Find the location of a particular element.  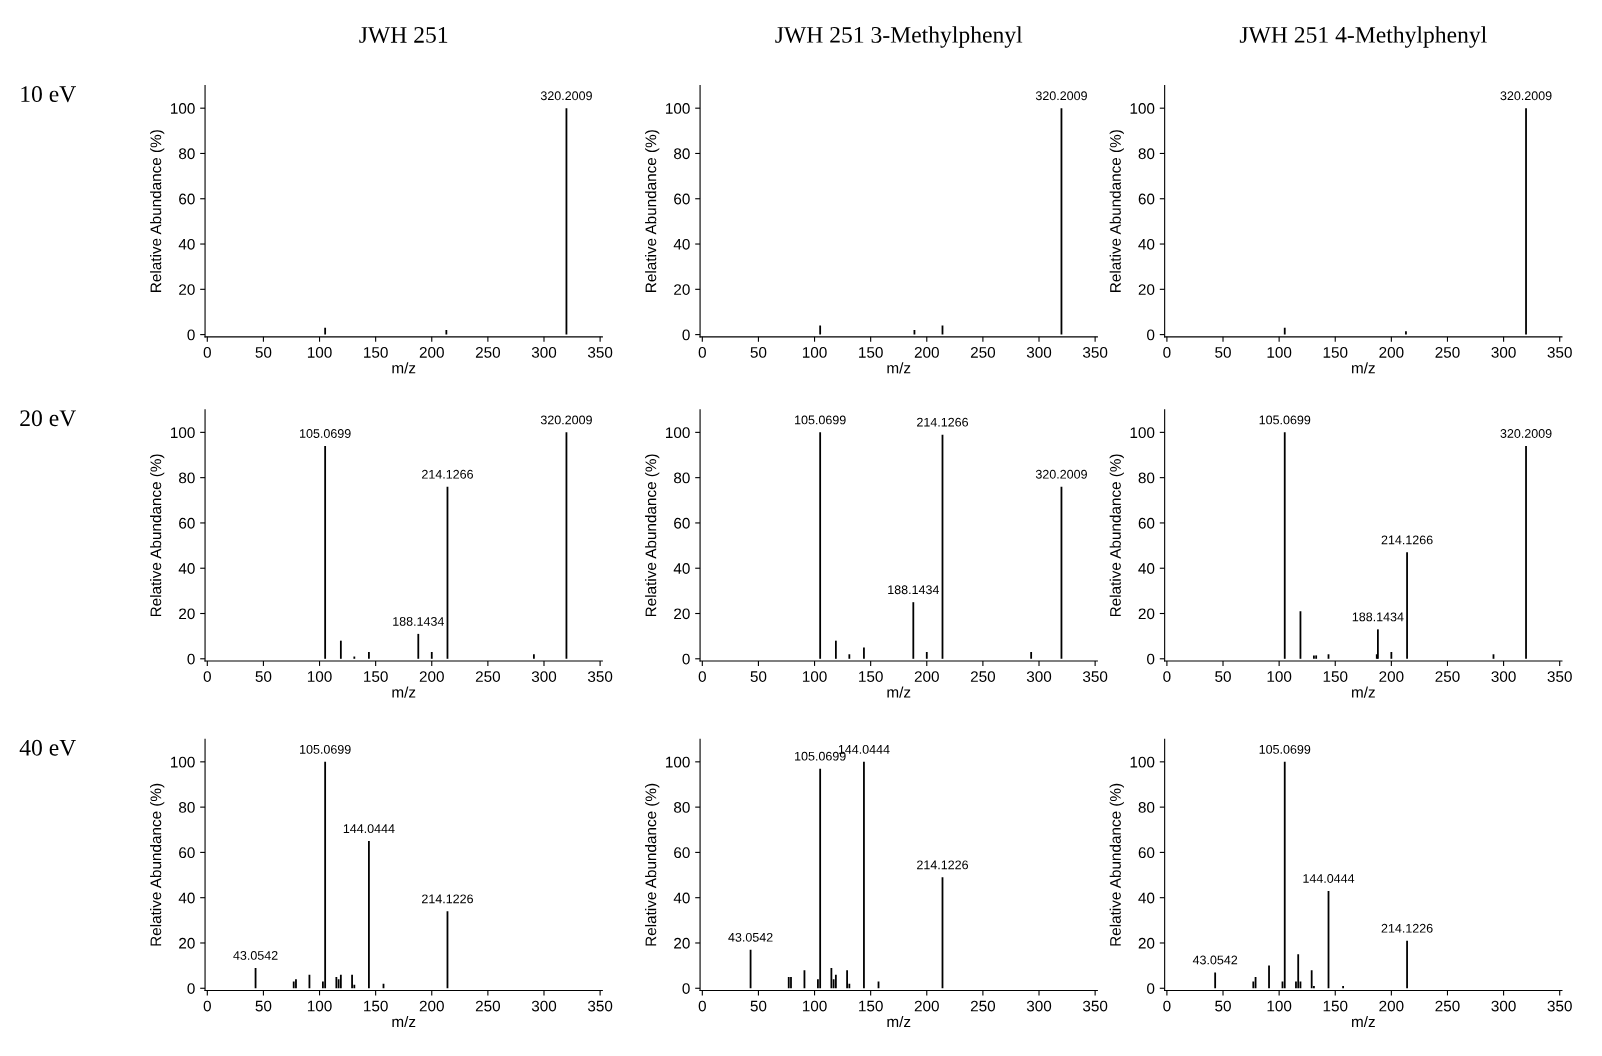

chart-title: JWH 251 is located at coordinates (403, 35).